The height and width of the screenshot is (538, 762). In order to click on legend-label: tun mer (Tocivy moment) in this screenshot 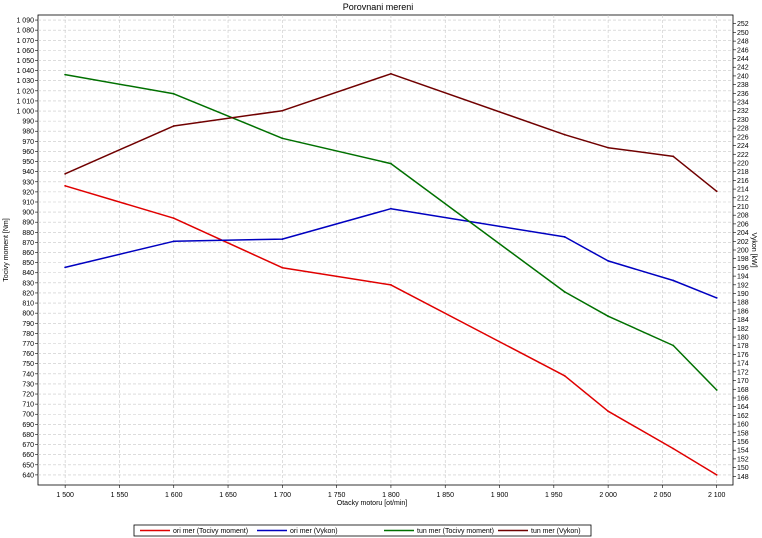, I will do `click(455, 531)`.